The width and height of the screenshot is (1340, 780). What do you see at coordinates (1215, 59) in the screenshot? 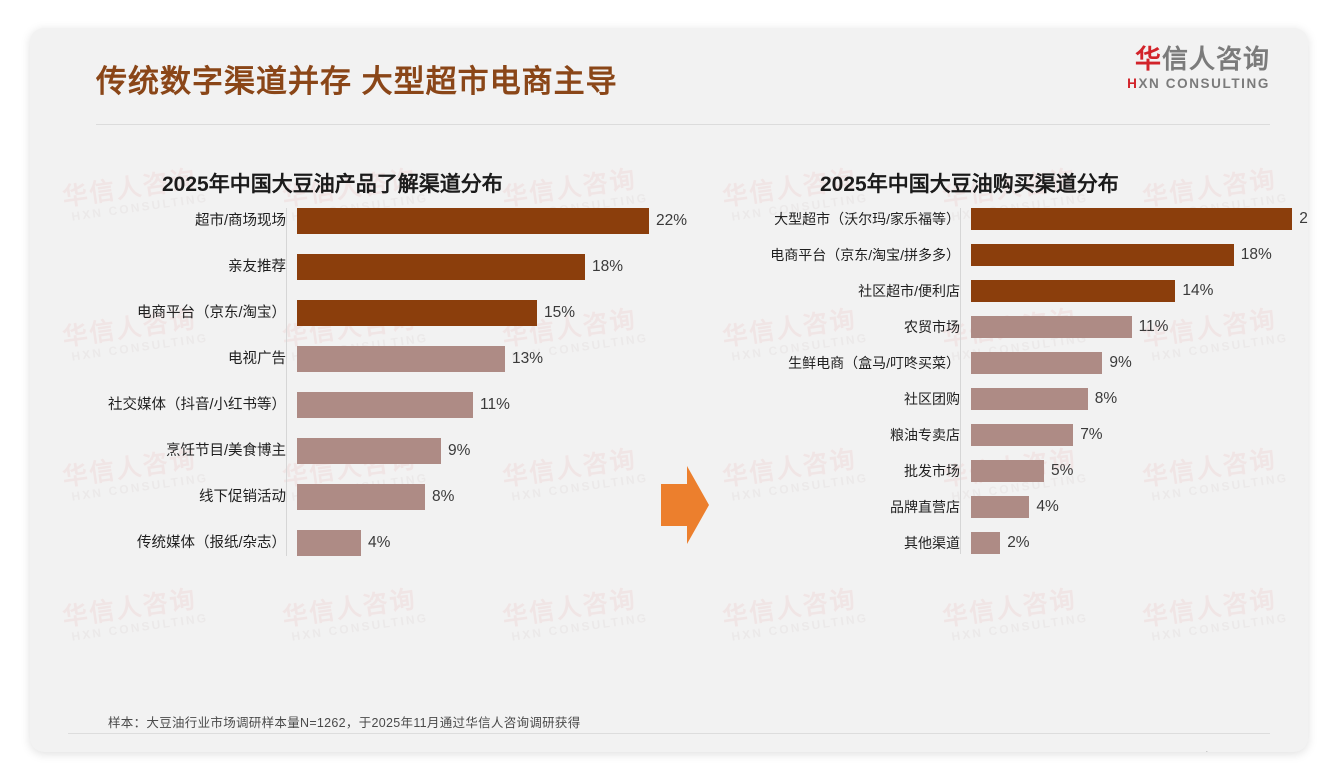
I see `logo-chinese-rest: 信人咨询` at bounding box center [1215, 59].